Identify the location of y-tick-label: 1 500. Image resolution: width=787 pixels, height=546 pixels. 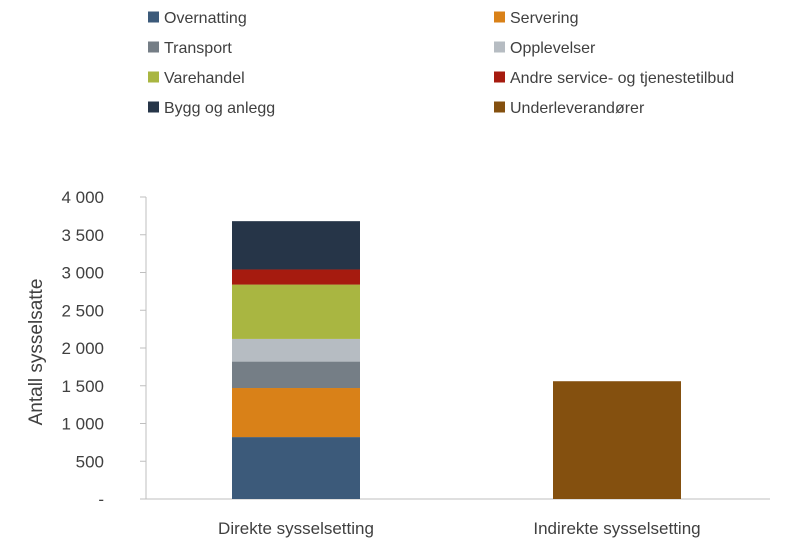
(82, 386).